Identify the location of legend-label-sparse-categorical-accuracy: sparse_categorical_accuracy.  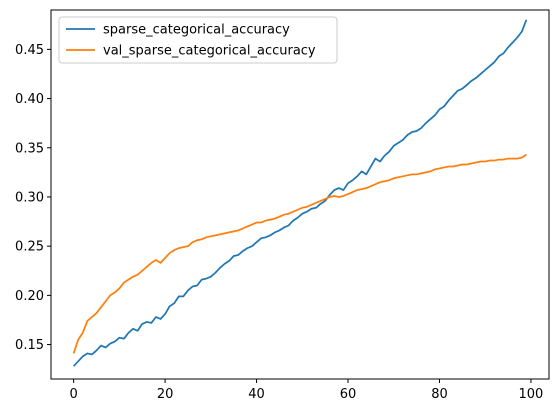
(196, 30).